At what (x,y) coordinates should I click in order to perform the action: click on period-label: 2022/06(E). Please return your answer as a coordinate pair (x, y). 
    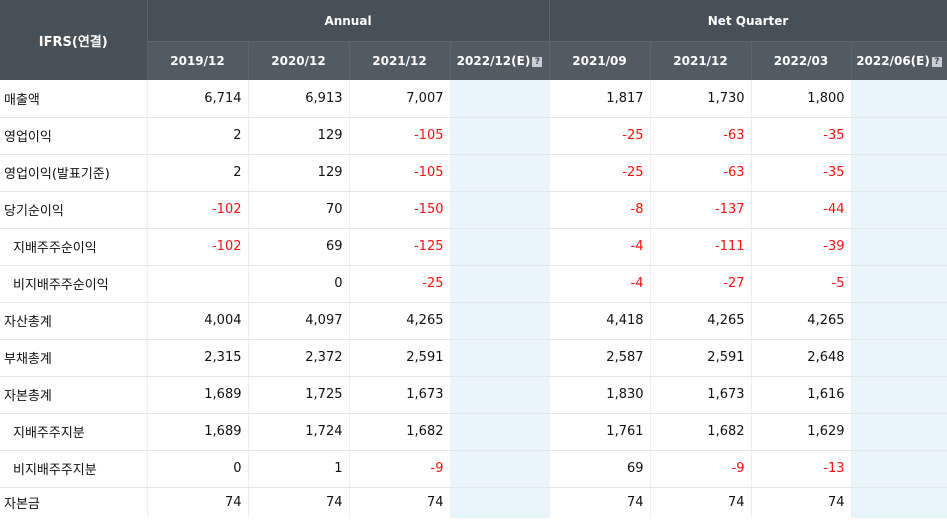
    Looking at the image, I should click on (893, 61).